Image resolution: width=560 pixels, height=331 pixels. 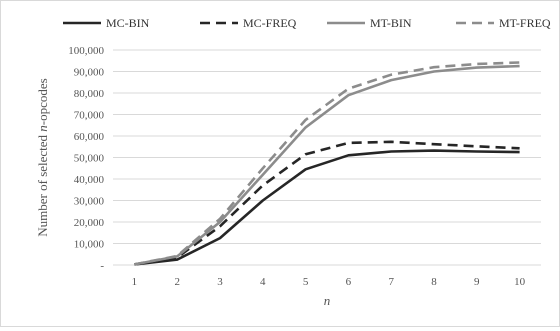 I want to click on x-tick-label: 2, so click(x=177, y=282).